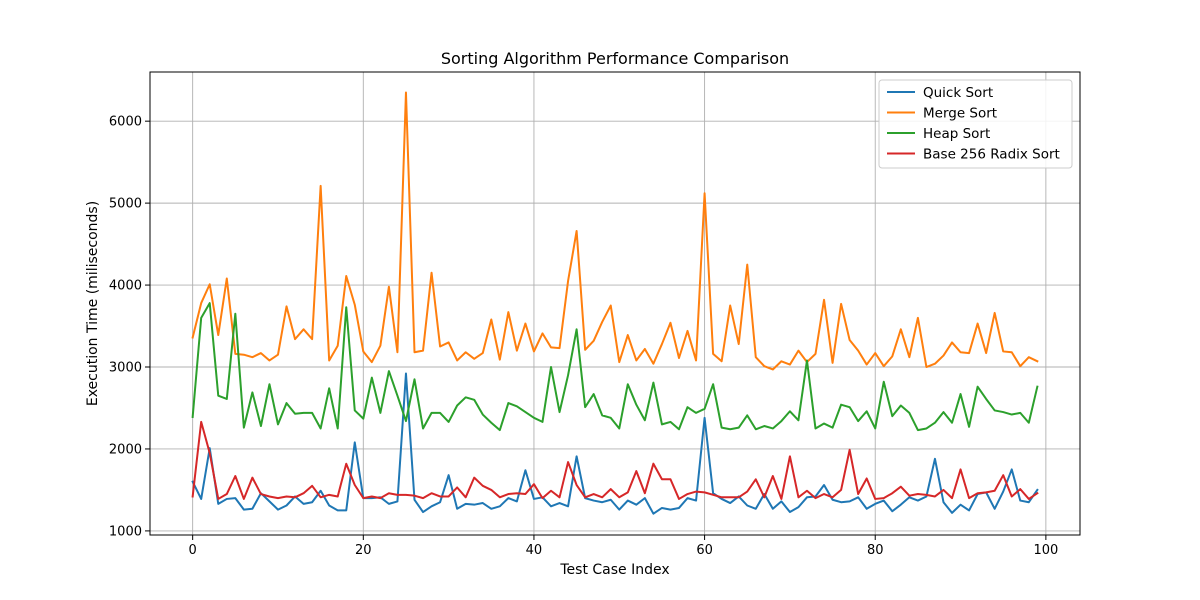 This screenshot has width=1200, height=600. What do you see at coordinates (125, 122) in the screenshot?
I see `y-tick-label: 6000` at bounding box center [125, 122].